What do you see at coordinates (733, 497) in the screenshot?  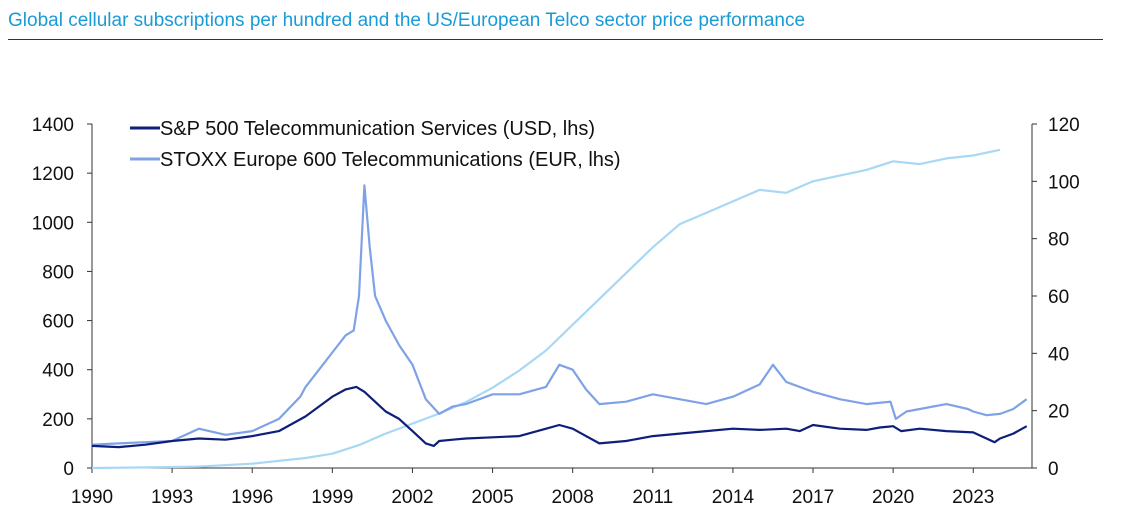 I see `x-tick-label: 2014` at bounding box center [733, 497].